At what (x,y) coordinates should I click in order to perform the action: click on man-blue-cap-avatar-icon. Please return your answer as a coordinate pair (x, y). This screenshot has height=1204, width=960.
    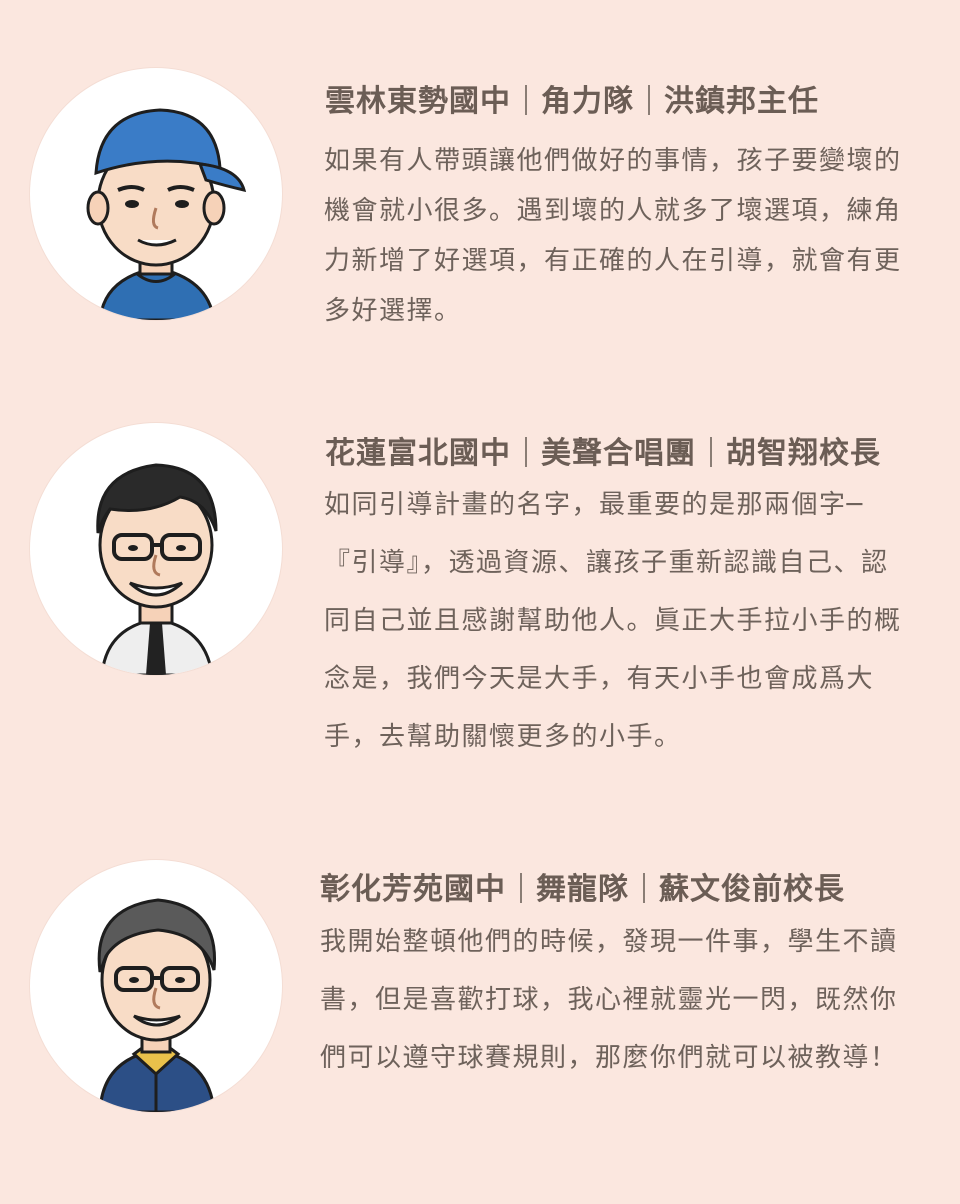
    Looking at the image, I should click on (156, 194).